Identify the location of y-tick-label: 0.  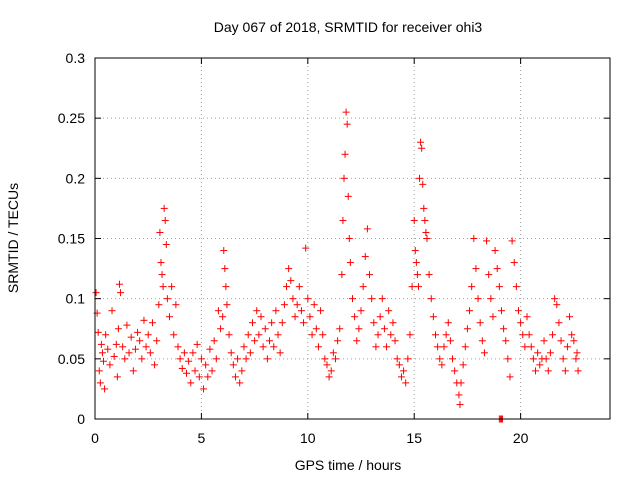
(81, 419).